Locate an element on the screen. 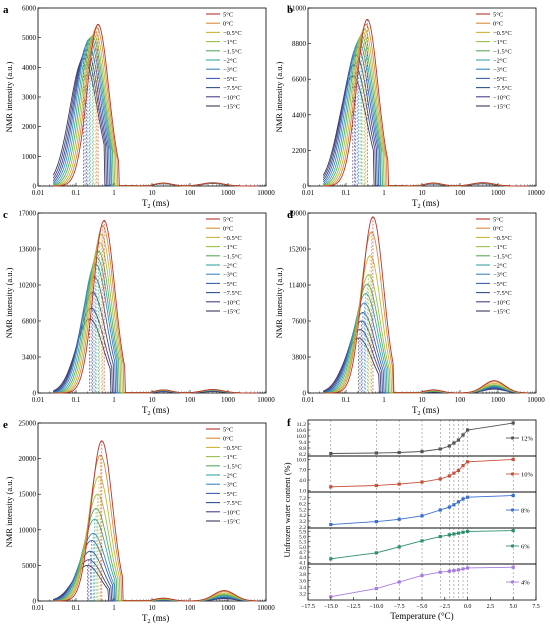  y-tick-label: 9.4 is located at coordinates (302, 443).